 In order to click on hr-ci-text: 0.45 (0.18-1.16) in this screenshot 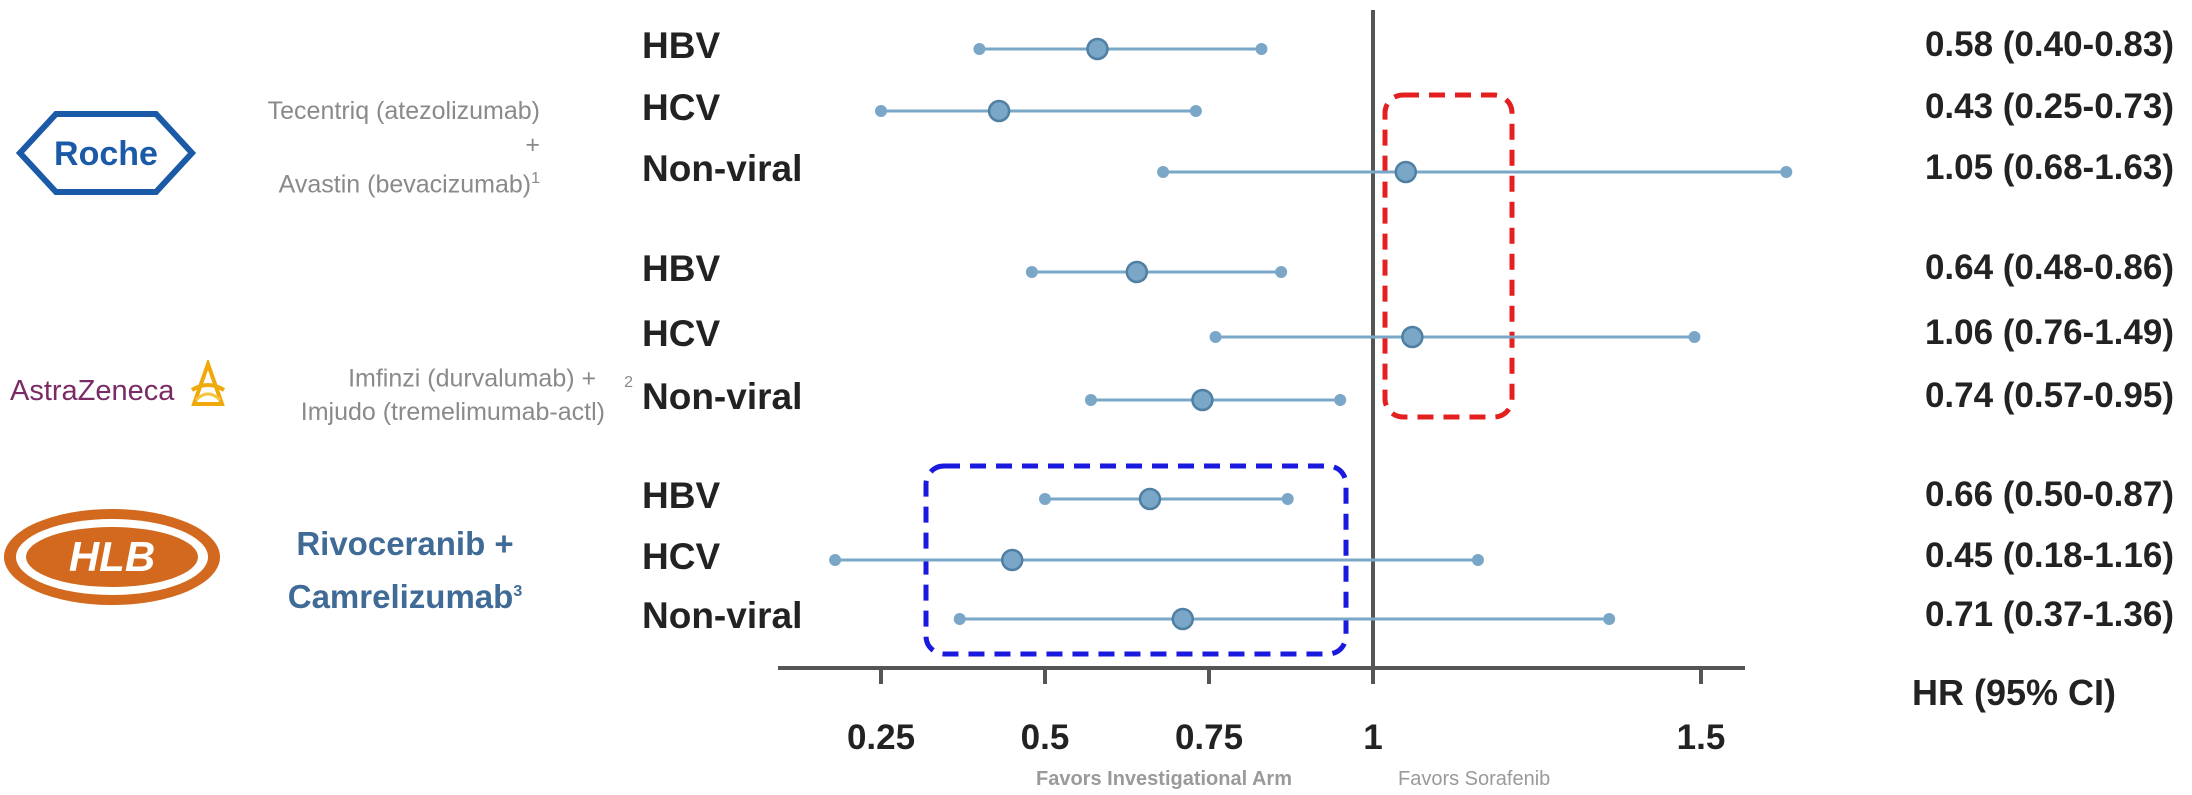, I will do `click(2049, 555)`.